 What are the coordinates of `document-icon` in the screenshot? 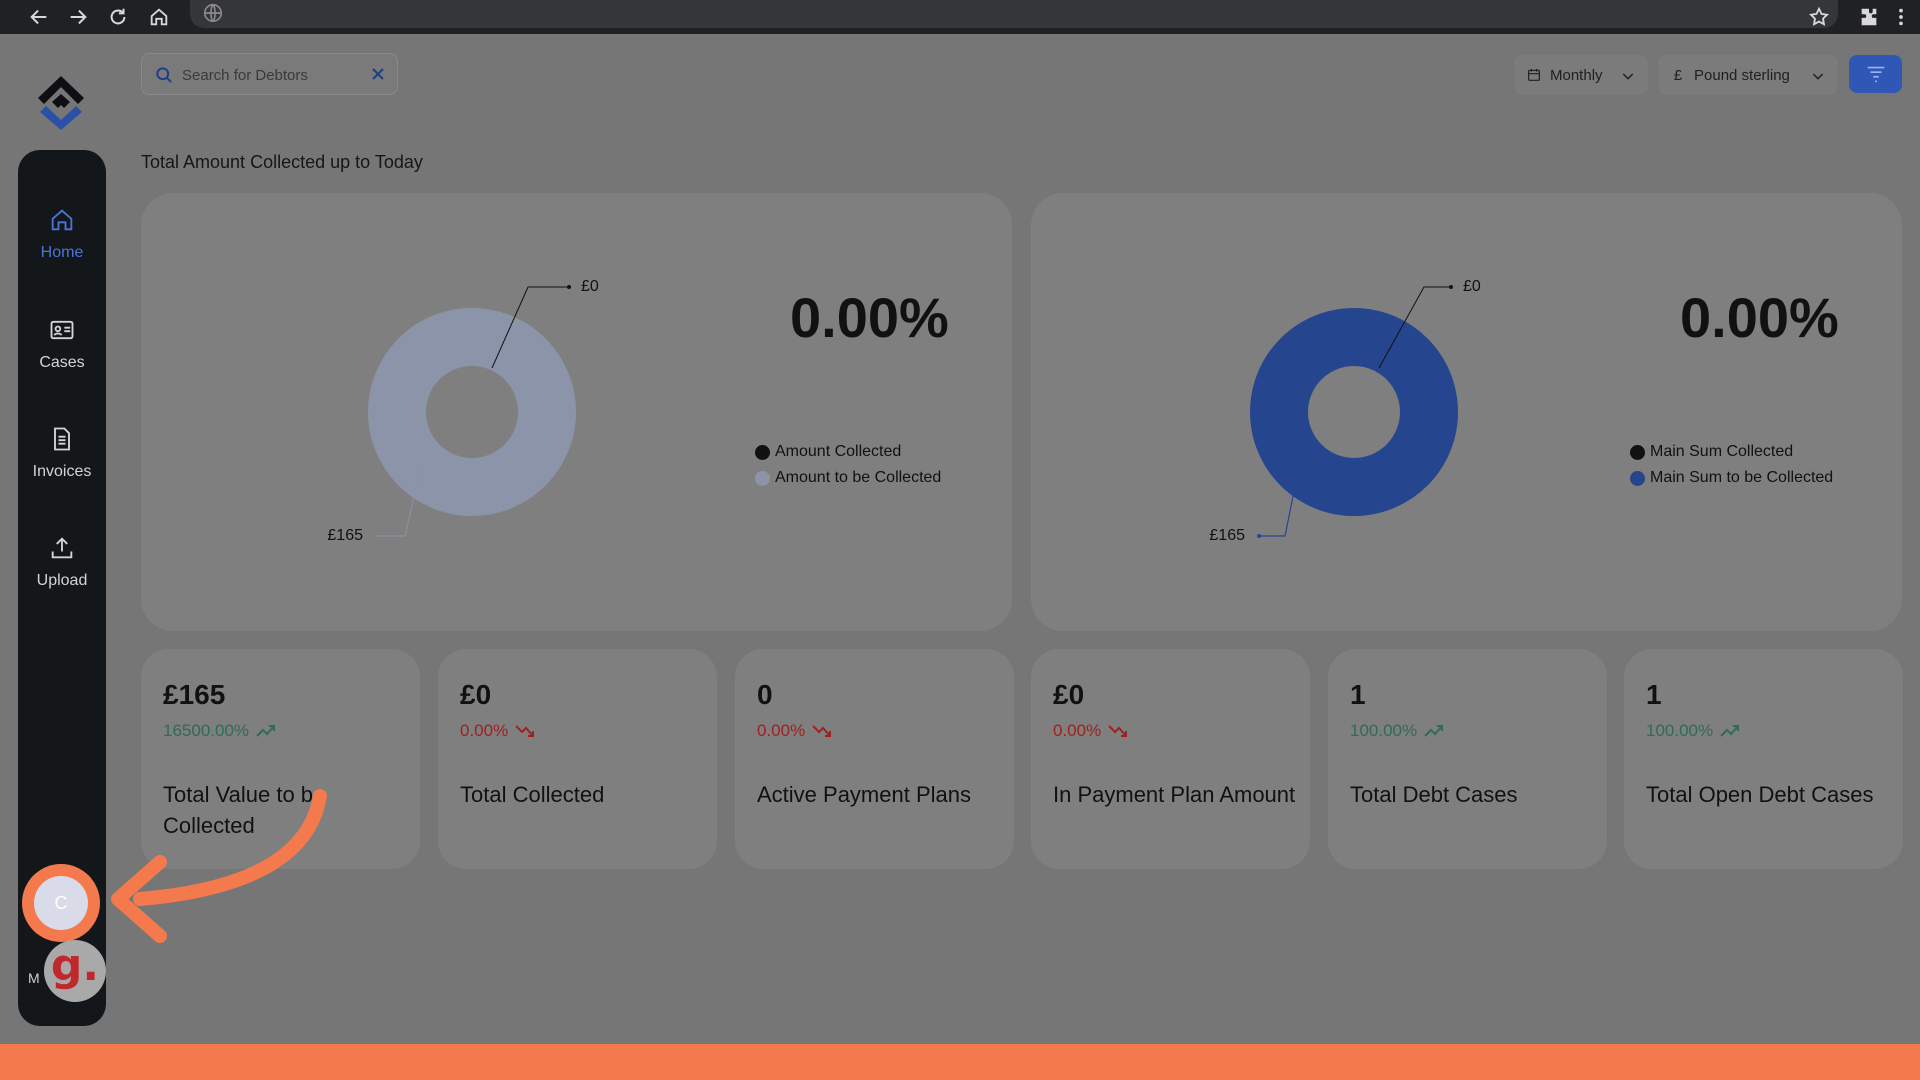 It's located at (62, 439).